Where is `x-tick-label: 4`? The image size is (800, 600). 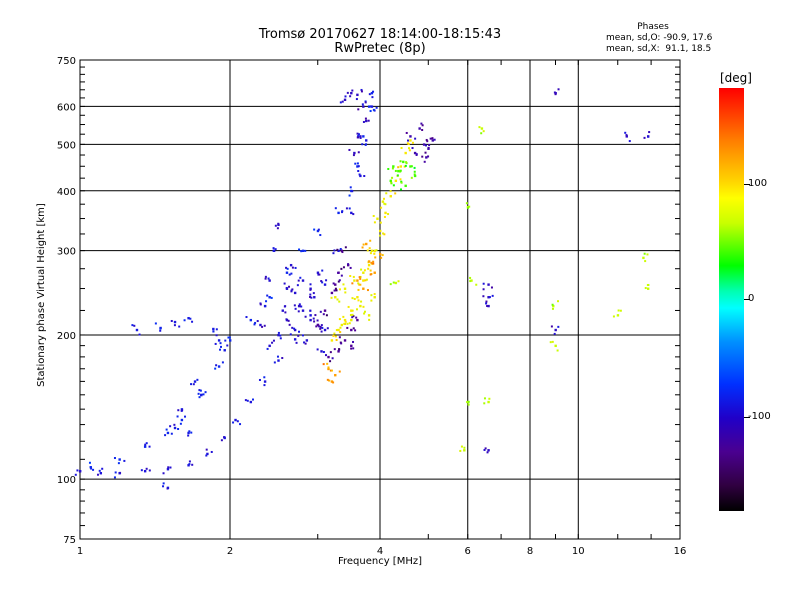
x-tick-label: 4 is located at coordinates (380, 551).